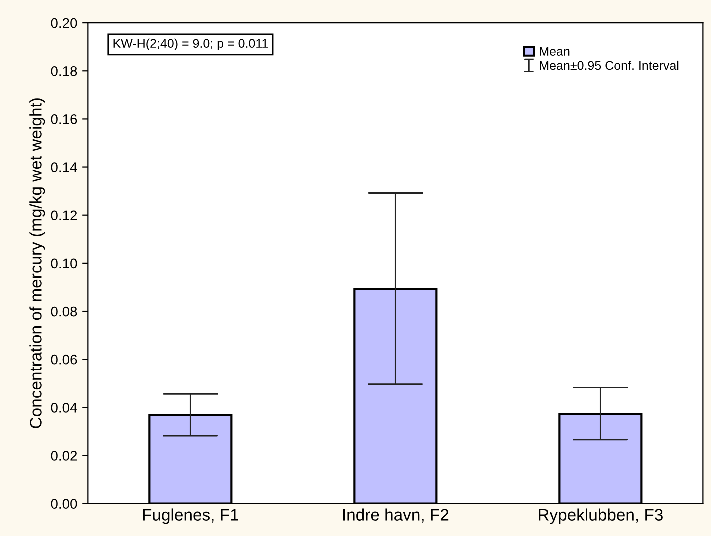 This screenshot has width=711, height=536. I want to click on y-tick-label: 0.06, so click(64, 359).